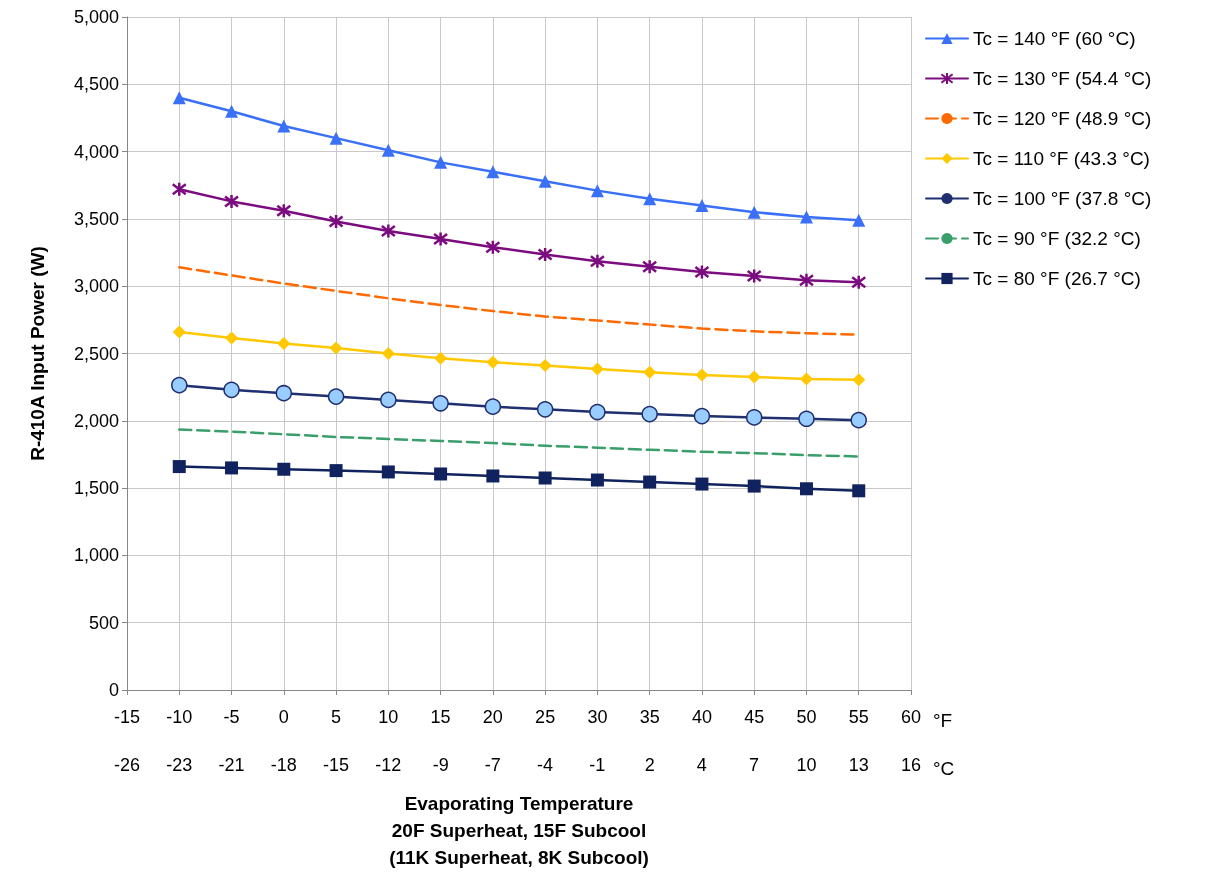 This screenshot has height=880, width=1208. I want to click on x2-tick-label: -4, so click(545, 765).